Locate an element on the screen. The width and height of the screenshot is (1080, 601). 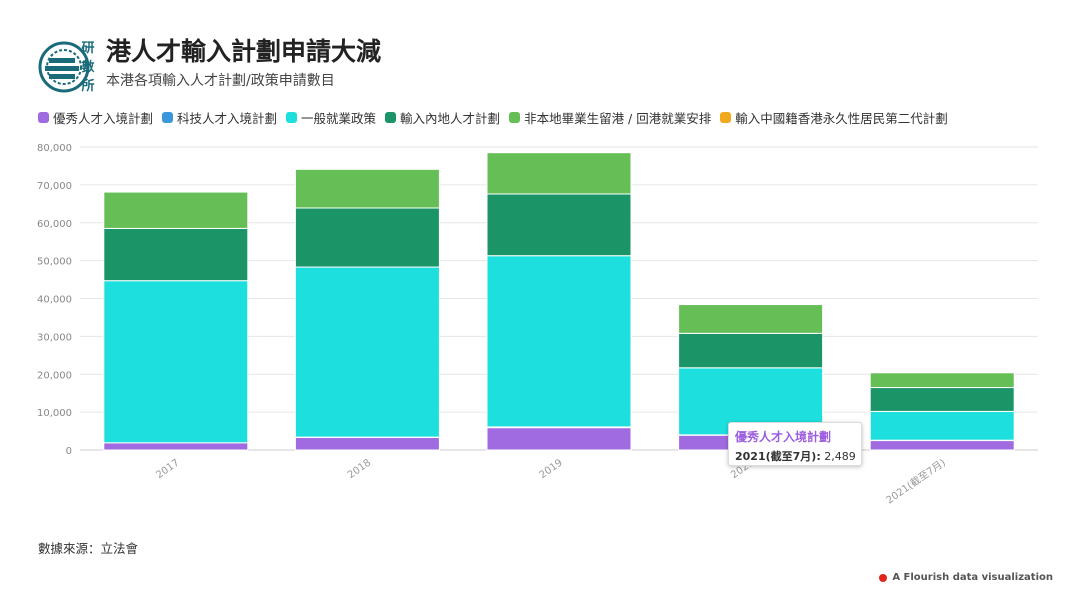
tooltip-value-line: 2021(截至7月): 2,489 is located at coordinates (795, 456).